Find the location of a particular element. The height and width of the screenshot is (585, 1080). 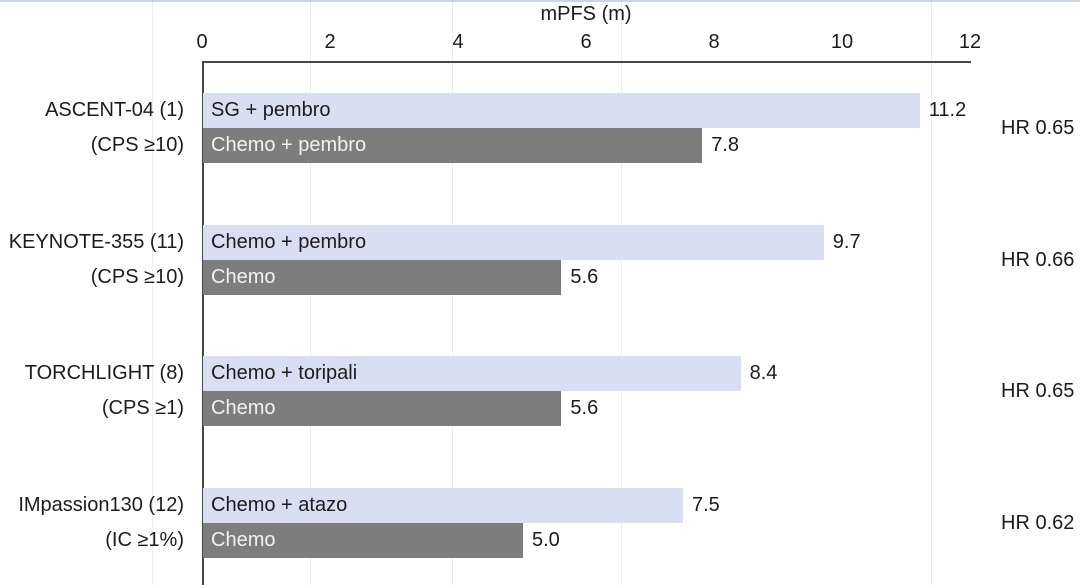

bar-value-label: 5.0 is located at coordinates (546, 540).